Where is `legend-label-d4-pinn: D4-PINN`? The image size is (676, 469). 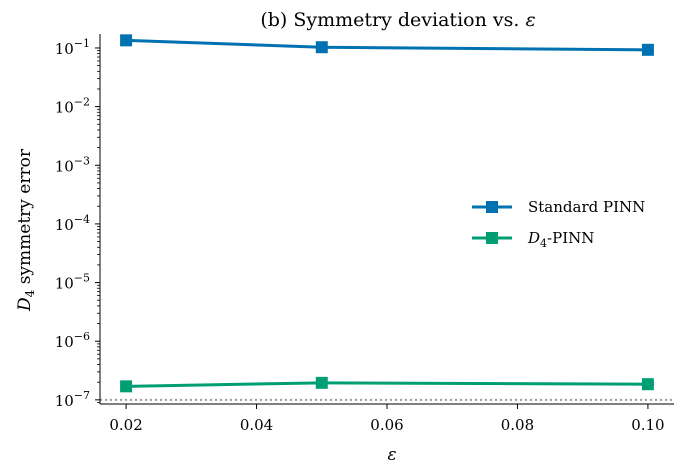
legend-label-d4-pinn: D4-PINN is located at coordinates (560, 239).